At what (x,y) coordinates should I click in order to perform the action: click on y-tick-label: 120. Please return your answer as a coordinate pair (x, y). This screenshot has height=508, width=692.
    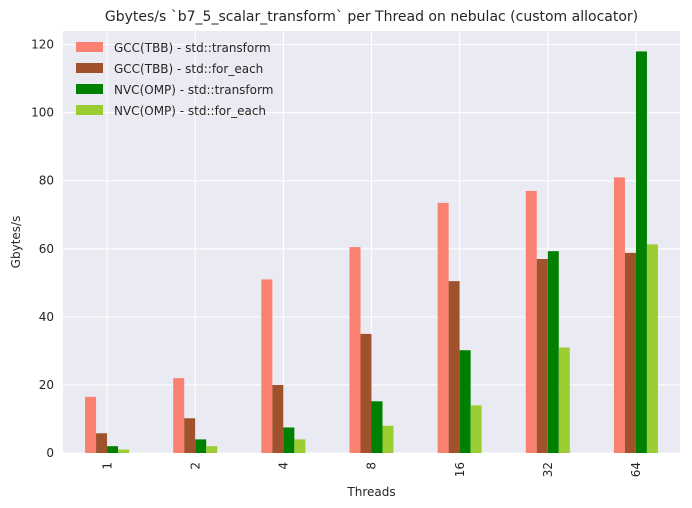
    Looking at the image, I should click on (42, 45).